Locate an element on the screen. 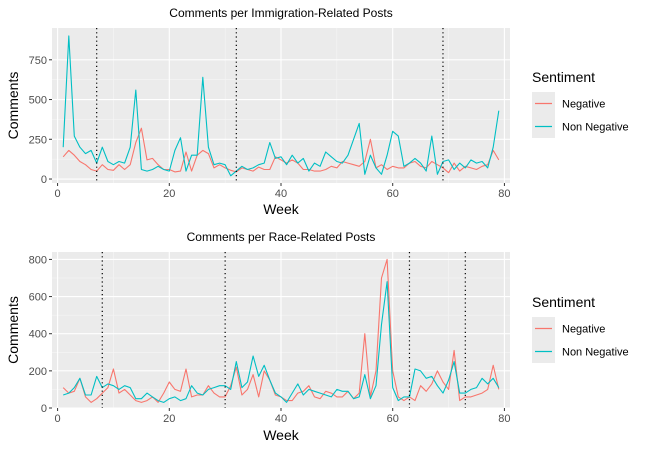 This screenshot has width=650, height=450. chart-title: Comments per Race-Related Posts is located at coordinates (281, 237).